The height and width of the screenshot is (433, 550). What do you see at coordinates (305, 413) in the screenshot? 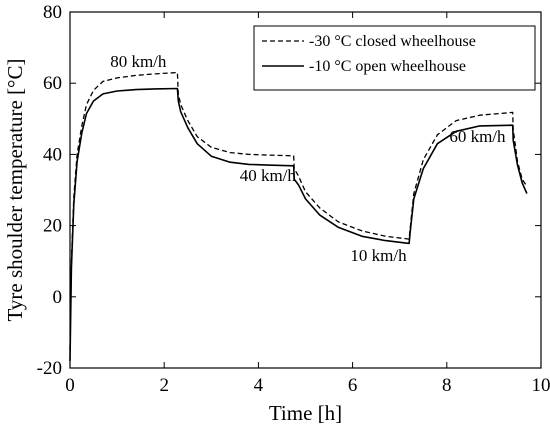
I see `x-axis-title: Time [h]` at bounding box center [305, 413].